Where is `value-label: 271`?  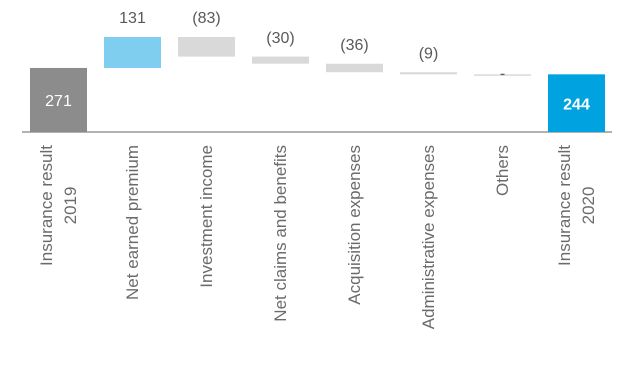
value-label: 271 is located at coordinates (58, 101).